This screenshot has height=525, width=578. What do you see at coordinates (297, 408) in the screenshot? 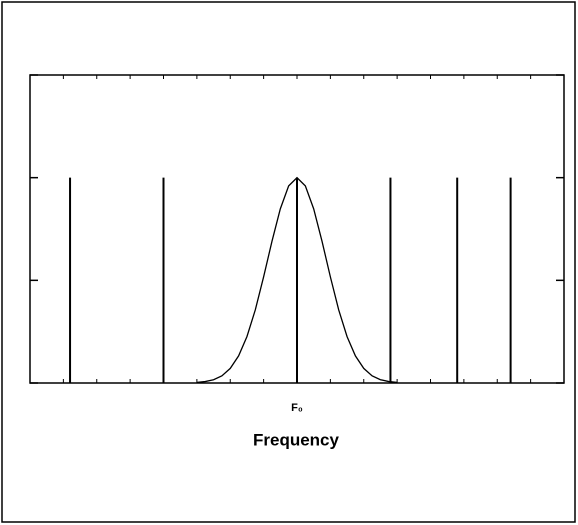
I see `x-tick-label: F₀` at bounding box center [297, 408].